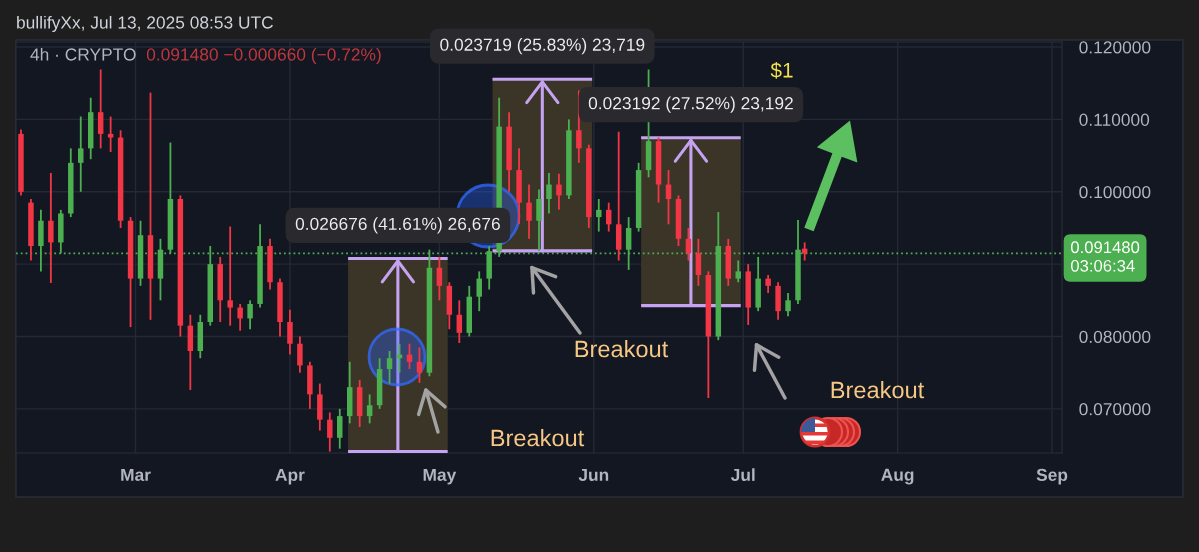  I want to click on chart-subtitle: 0.091480 −0.000660 (−0.72%), so click(263, 56).